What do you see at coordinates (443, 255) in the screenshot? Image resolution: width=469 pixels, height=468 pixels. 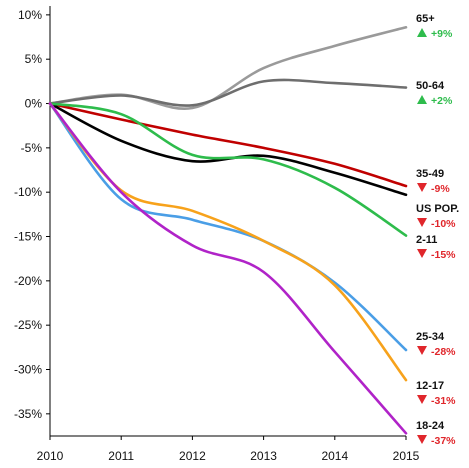 I see `series-change: -15%` at bounding box center [443, 255].